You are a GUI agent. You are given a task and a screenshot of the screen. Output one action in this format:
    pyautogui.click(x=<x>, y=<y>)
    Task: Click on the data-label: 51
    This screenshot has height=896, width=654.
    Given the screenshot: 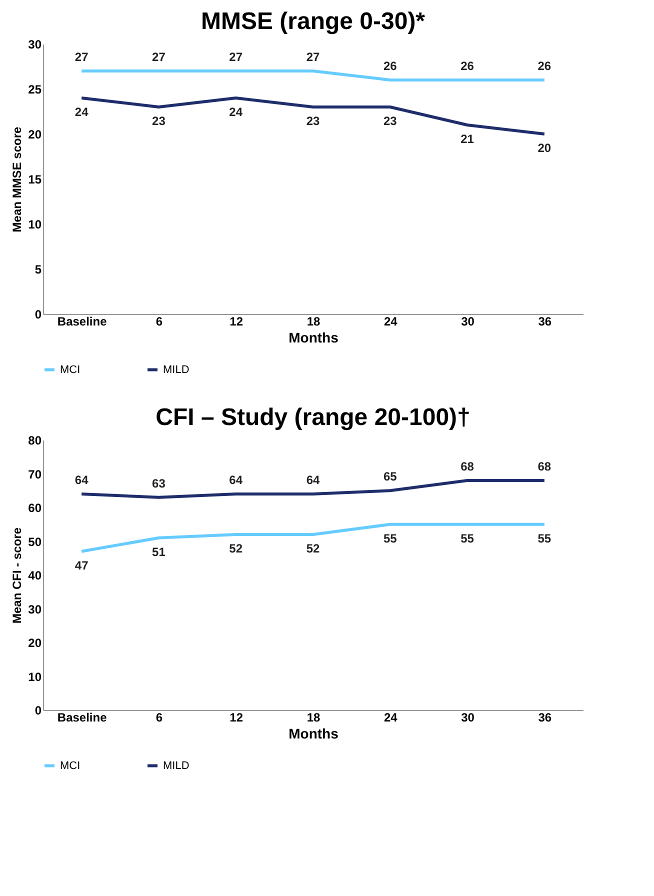 What is the action you would take?
    pyautogui.click(x=159, y=551)
    